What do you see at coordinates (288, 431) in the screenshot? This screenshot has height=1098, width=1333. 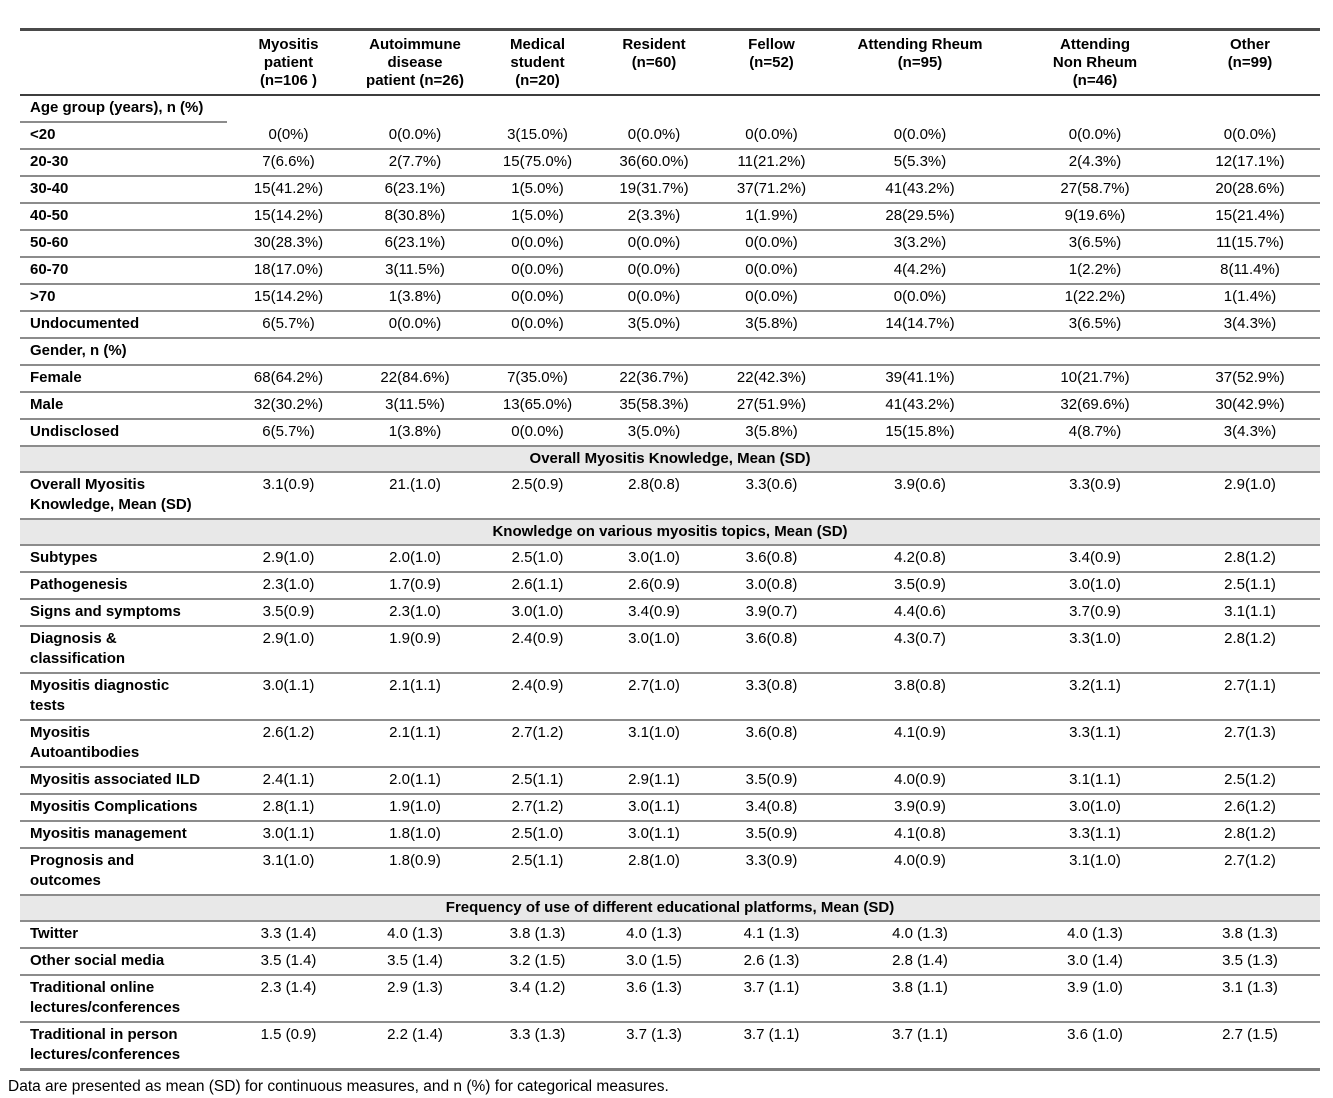 I see `data-cell: 6(5.7%)` at bounding box center [288, 431].